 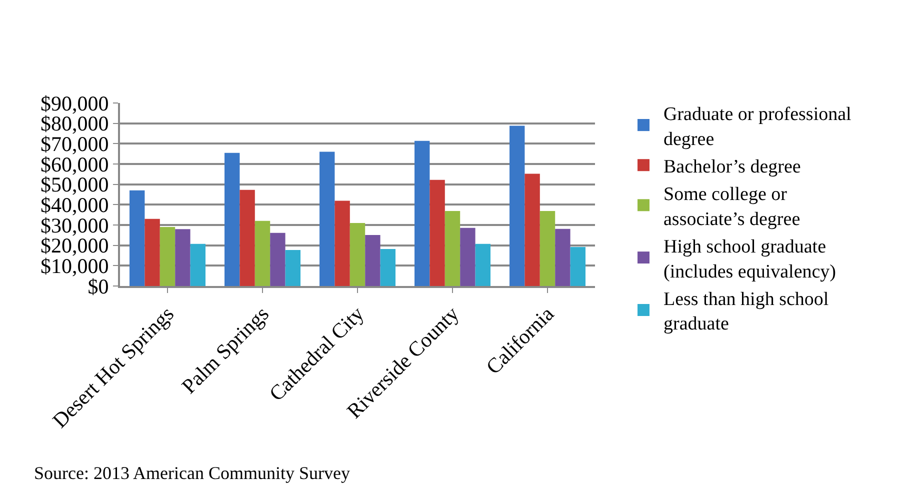 What do you see at coordinates (74, 144) in the screenshot?
I see `y-tick-label: $70,000` at bounding box center [74, 144].